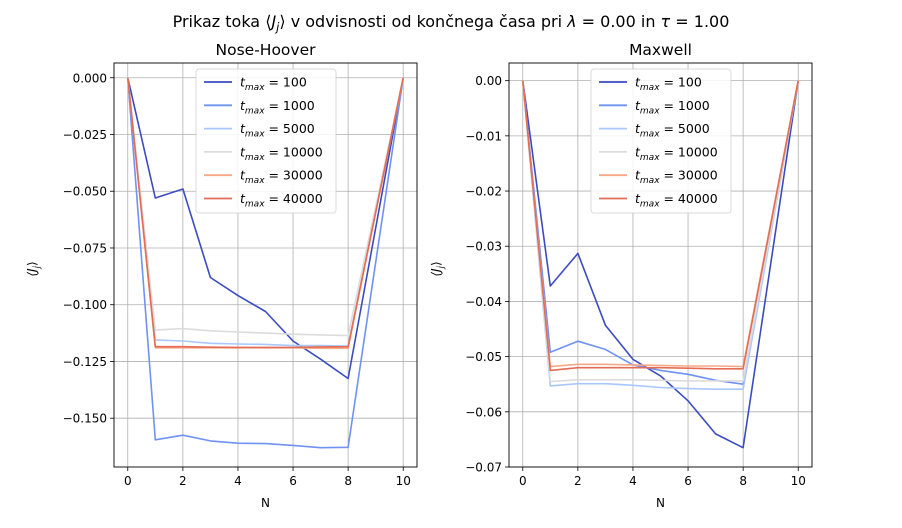 The width and height of the screenshot is (902, 528). I want to click on y-tick-label: −0.075, so click(85, 248).